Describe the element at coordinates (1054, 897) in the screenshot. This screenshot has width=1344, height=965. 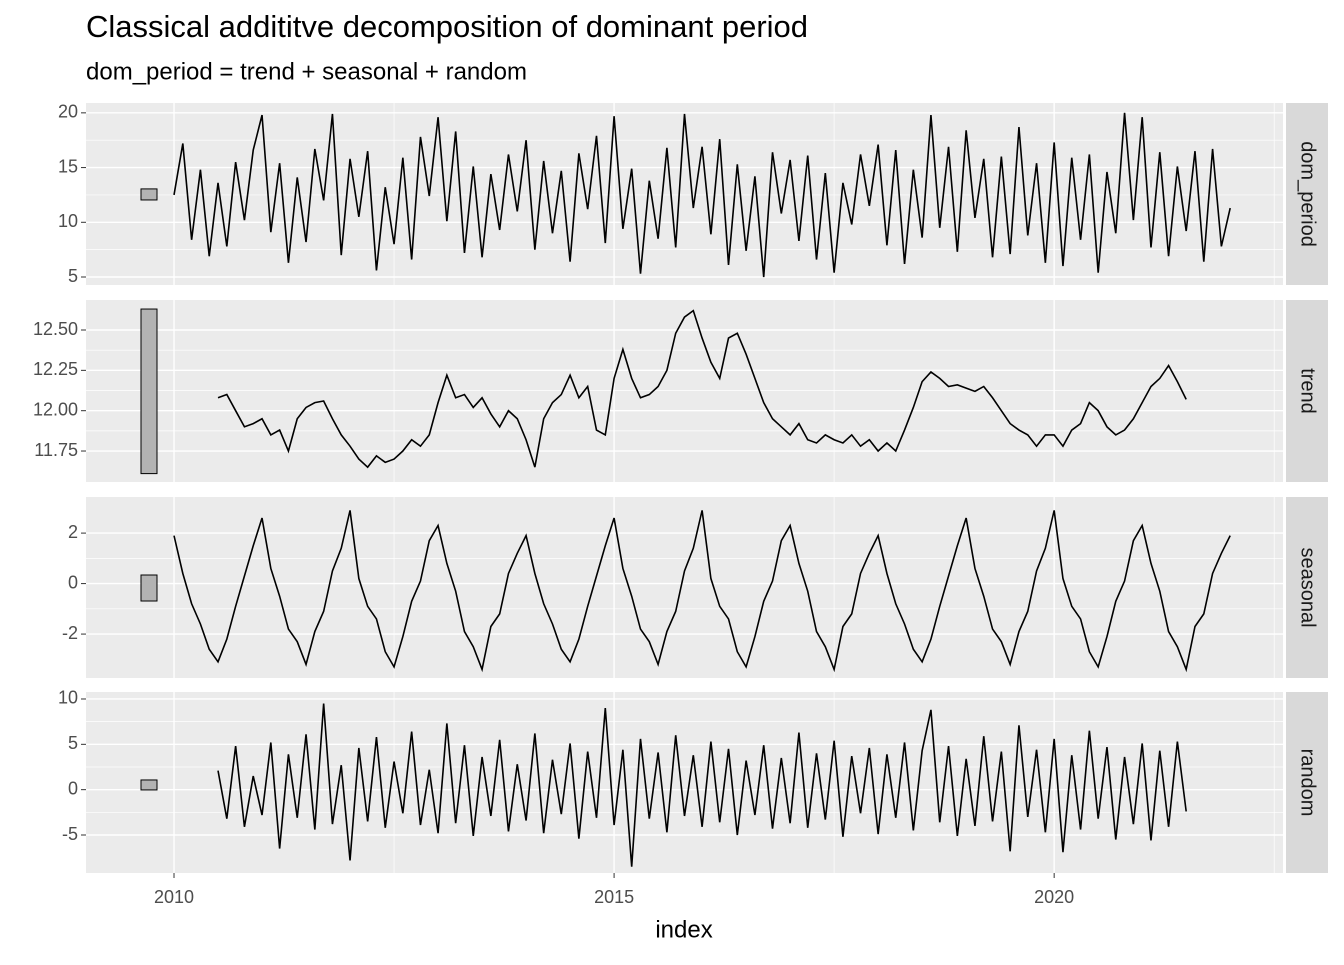
I see `x-tick-label: 2020` at that location.